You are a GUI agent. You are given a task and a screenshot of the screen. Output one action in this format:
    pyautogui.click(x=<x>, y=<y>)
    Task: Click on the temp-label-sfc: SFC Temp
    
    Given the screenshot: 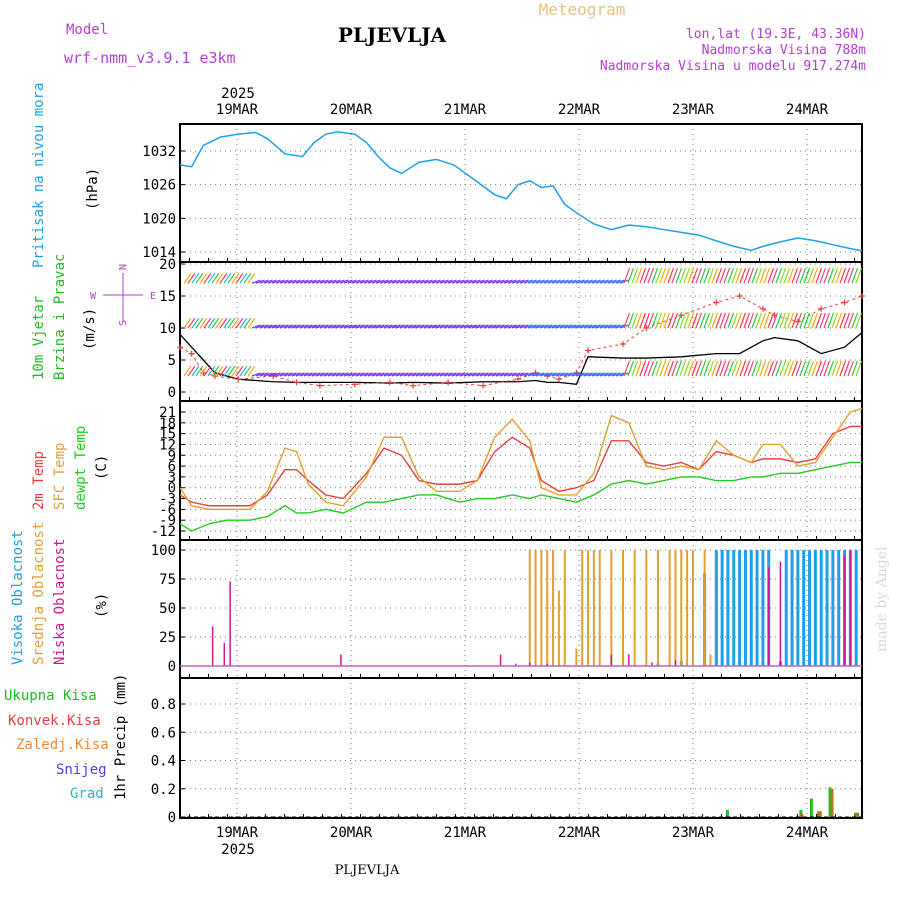 What is the action you would take?
    pyautogui.click(x=60, y=476)
    